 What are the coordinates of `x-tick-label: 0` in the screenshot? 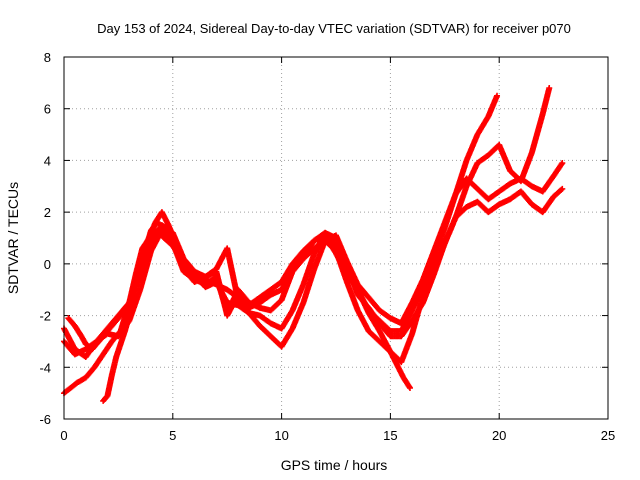 It's located at (63, 435).